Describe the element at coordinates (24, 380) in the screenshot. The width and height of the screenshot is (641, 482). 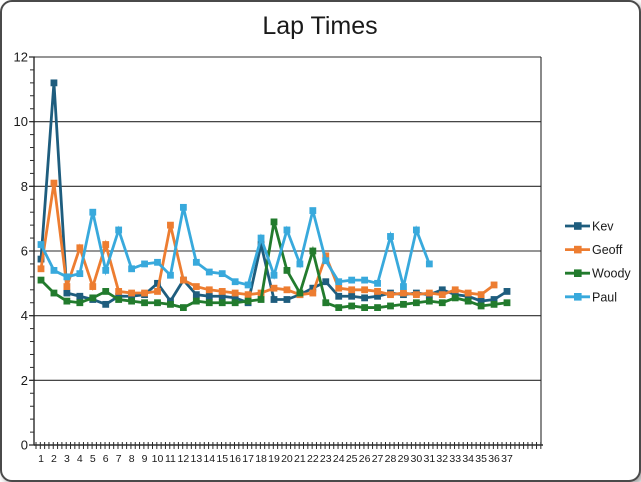
I see `y-axis-tick-label: 2` at that location.